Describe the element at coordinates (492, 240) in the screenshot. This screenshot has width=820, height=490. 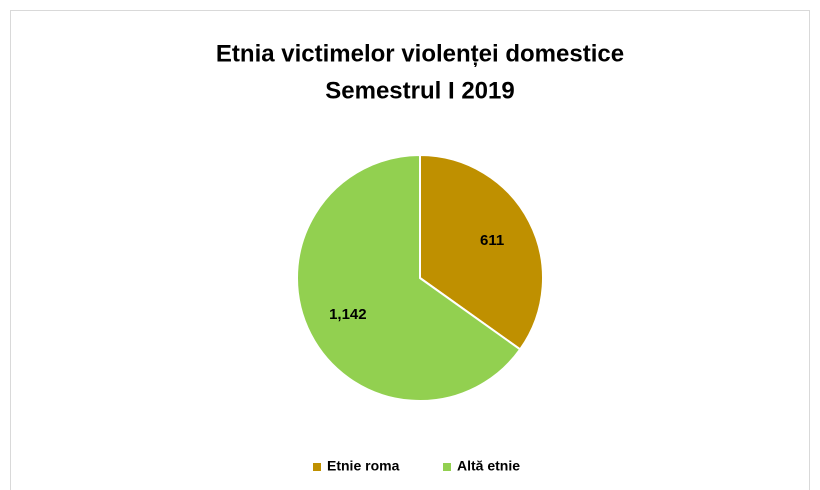
I see `data-label: 611` at that location.